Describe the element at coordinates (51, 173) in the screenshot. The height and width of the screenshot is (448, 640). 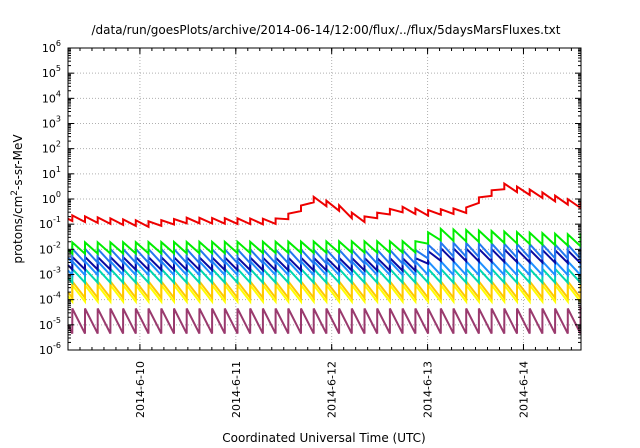
I see `y-tick-label: 10¹` at that location.